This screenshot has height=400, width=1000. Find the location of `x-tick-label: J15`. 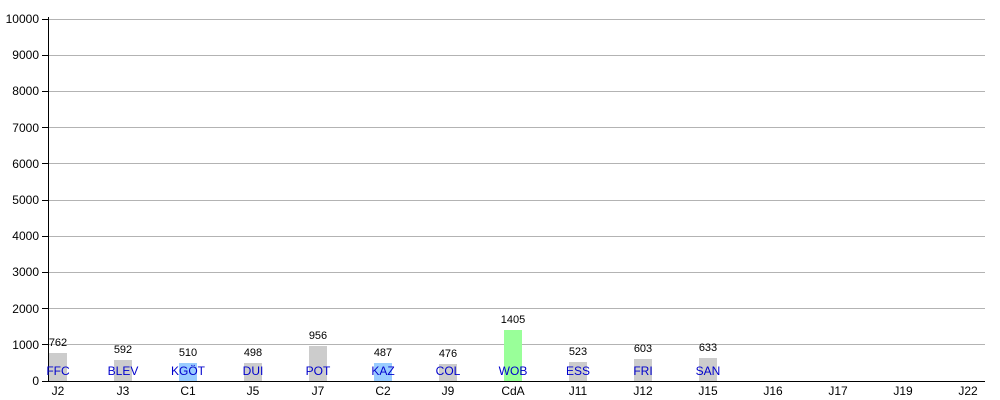

x-tick-label: J15 is located at coordinates (708, 391).